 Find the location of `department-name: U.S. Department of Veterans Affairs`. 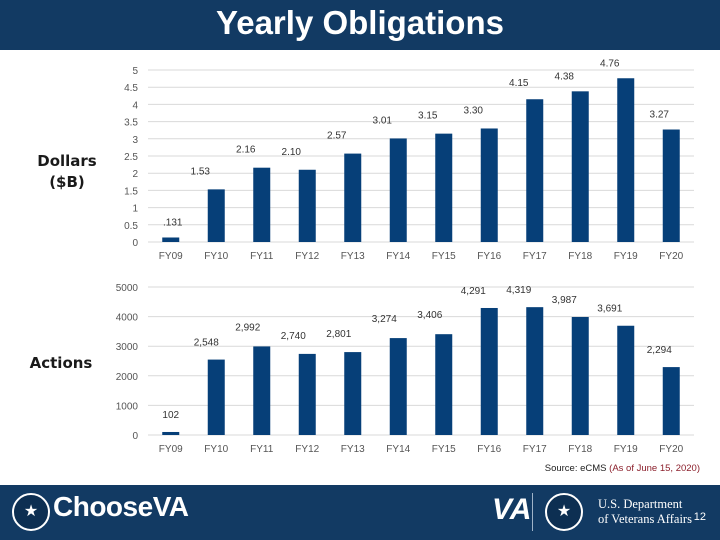

department-name: U.S. Department of Veterans Affairs is located at coordinates (645, 512).